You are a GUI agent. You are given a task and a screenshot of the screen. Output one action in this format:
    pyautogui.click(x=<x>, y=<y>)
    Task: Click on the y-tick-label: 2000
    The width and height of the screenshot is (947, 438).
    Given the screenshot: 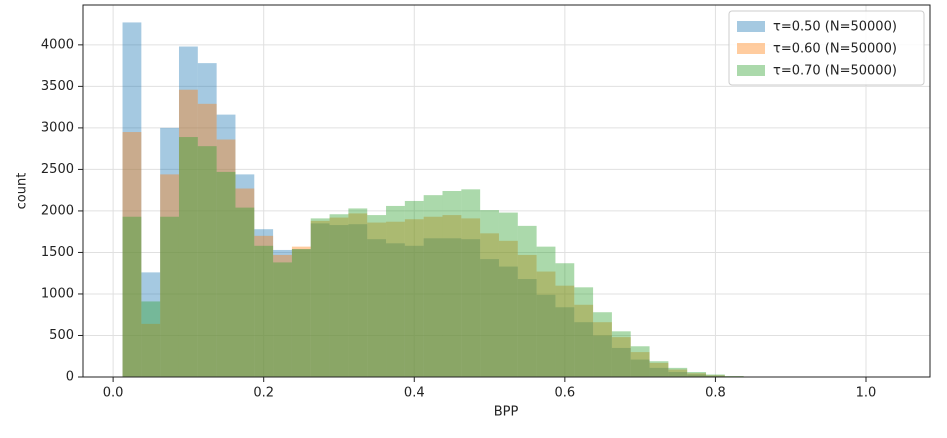 What is the action you would take?
    pyautogui.click(x=57, y=210)
    